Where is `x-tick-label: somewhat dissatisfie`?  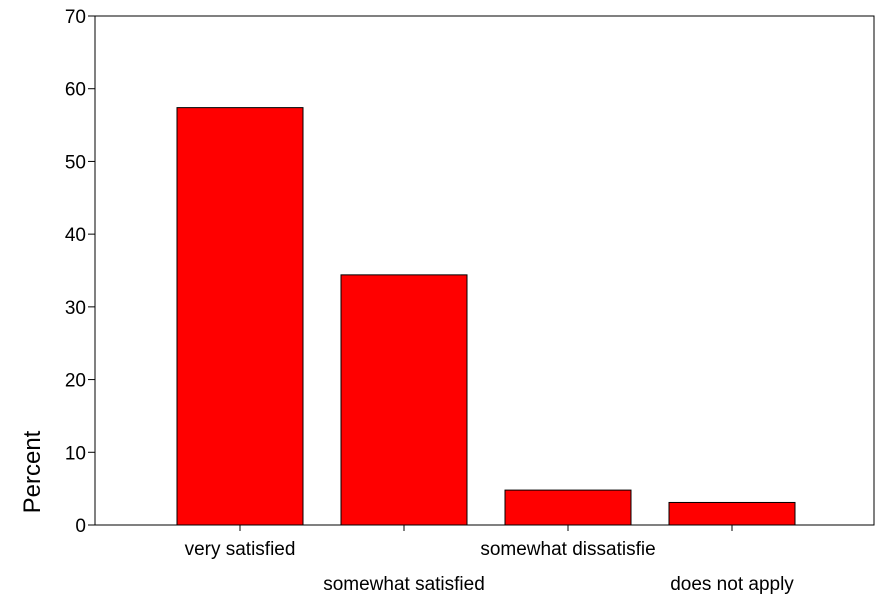 x-tick-label: somewhat dissatisfie is located at coordinates (567, 549).